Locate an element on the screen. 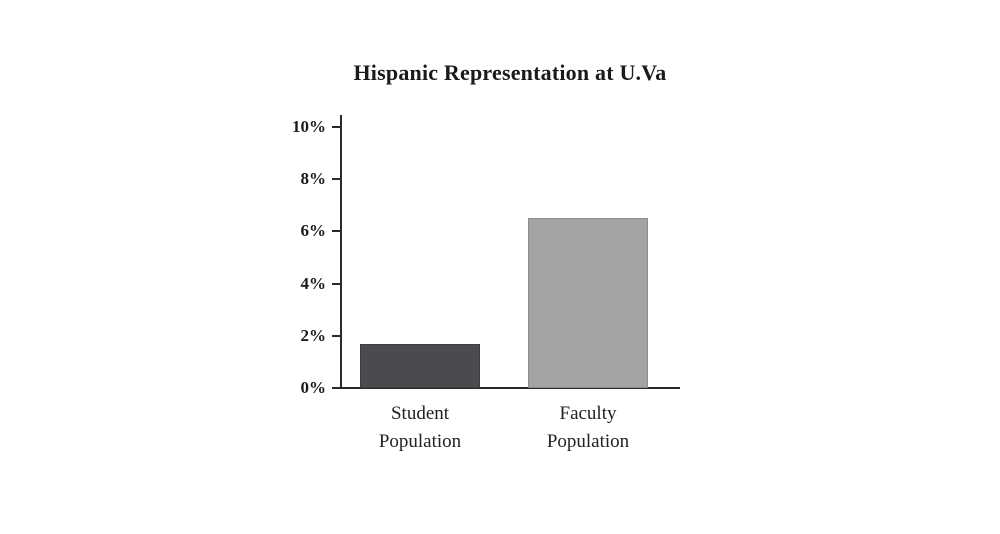 The image size is (1000, 534). y-axis-line is located at coordinates (341, 251).